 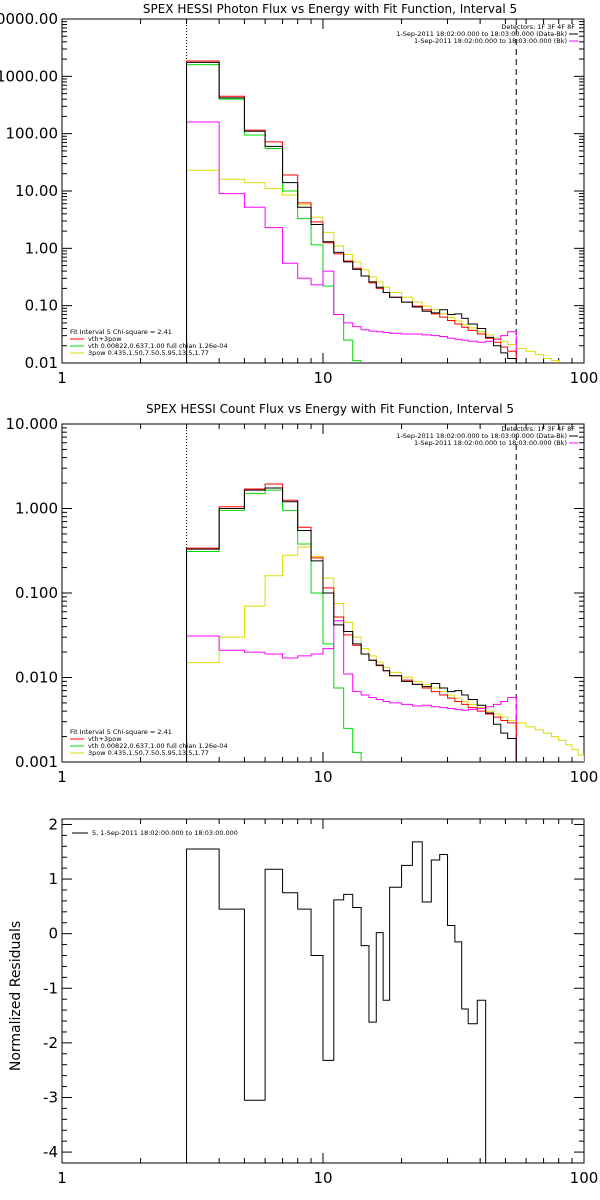 What do you see at coordinates (41, 306) in the screenshot?
I see `y-tick-label: 0.10` at bounding box center [41, 306].